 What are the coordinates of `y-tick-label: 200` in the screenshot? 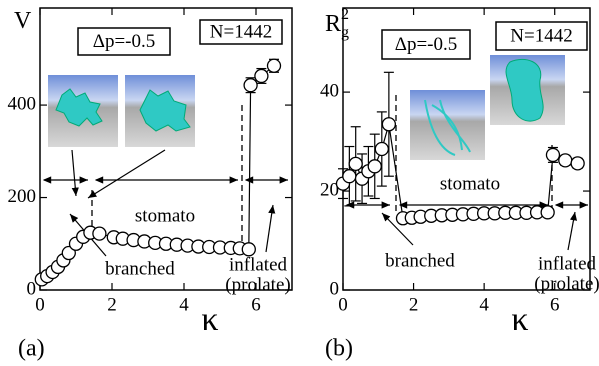 It's located at (22, 196).